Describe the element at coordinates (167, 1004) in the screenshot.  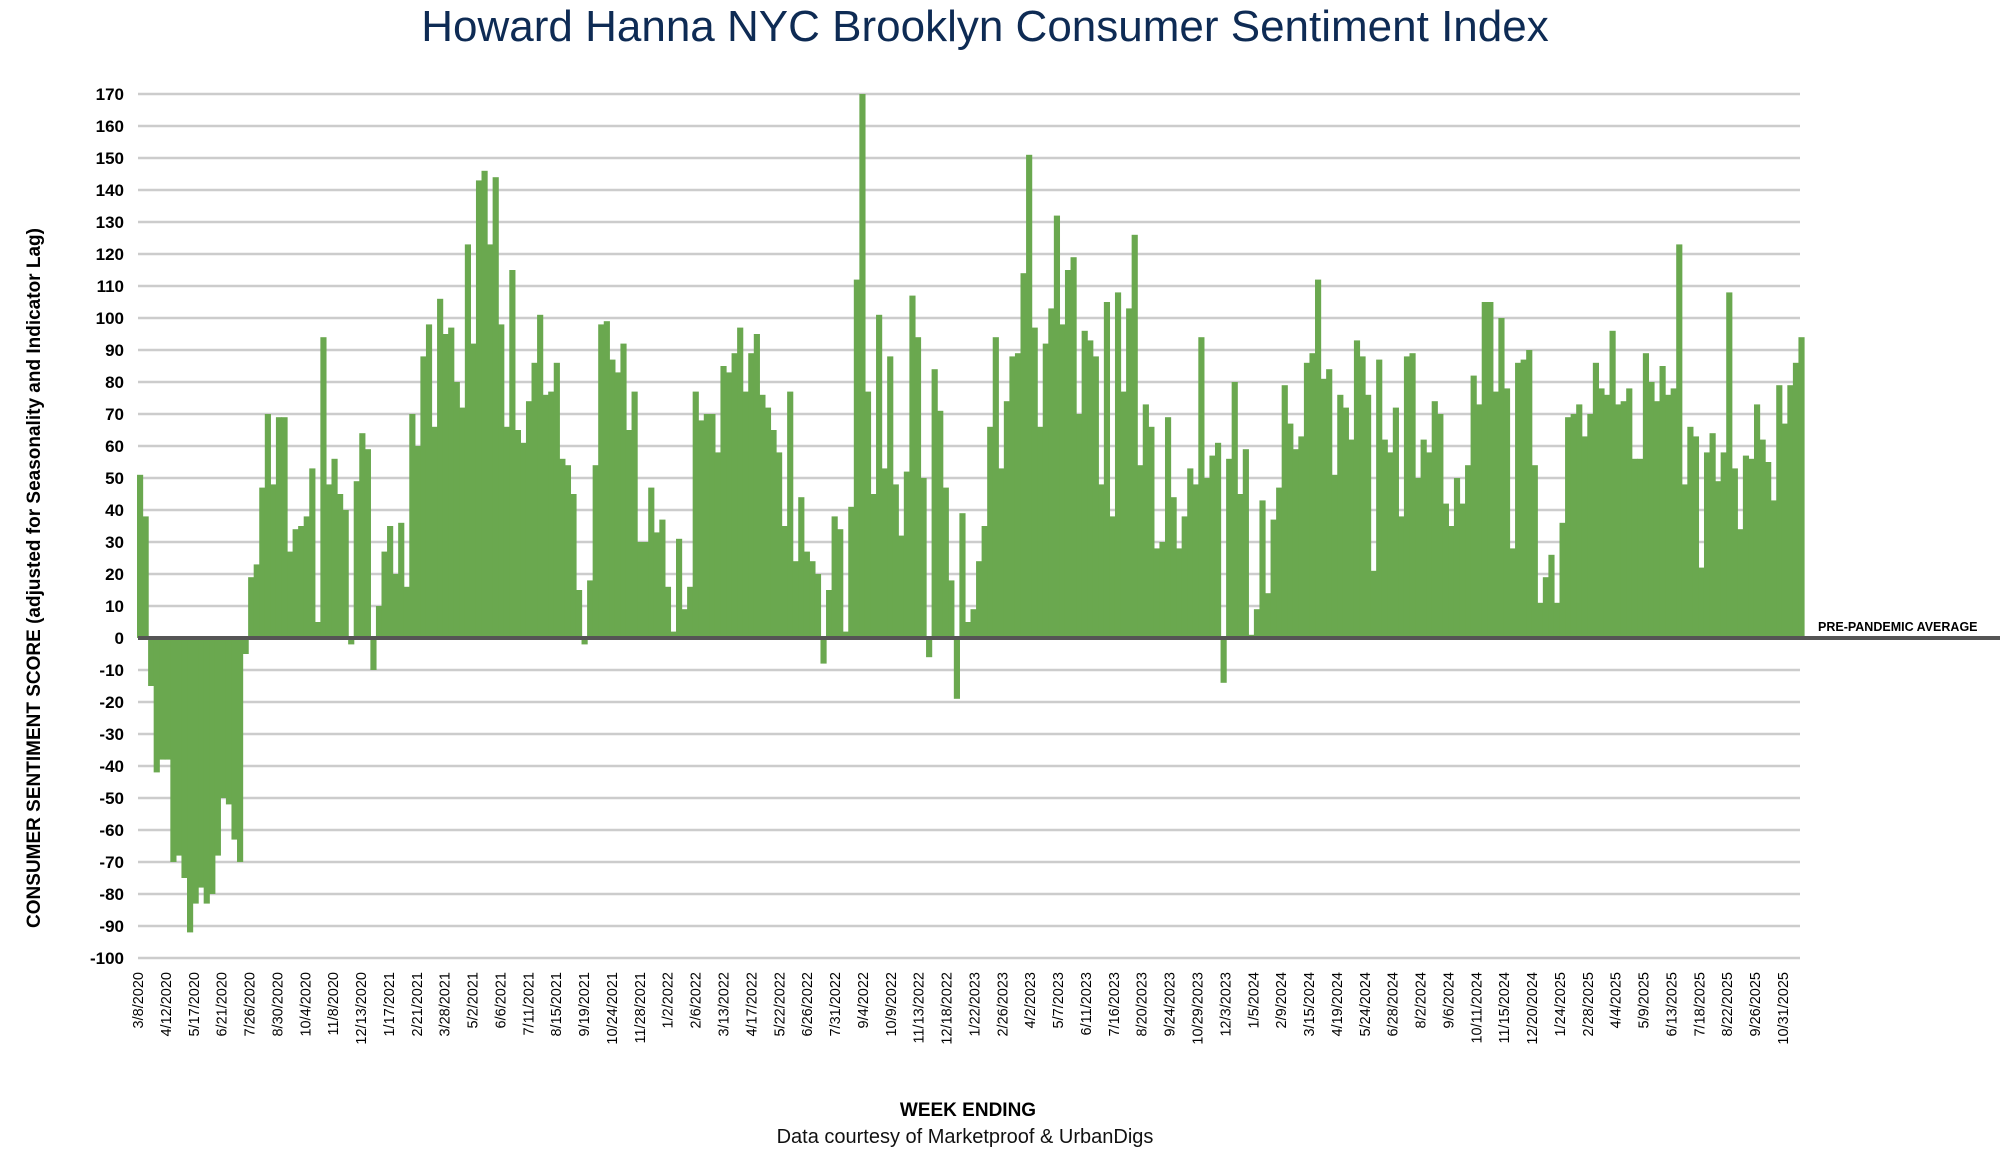
I see `x-tick-label: 4/12/2020` at that location.